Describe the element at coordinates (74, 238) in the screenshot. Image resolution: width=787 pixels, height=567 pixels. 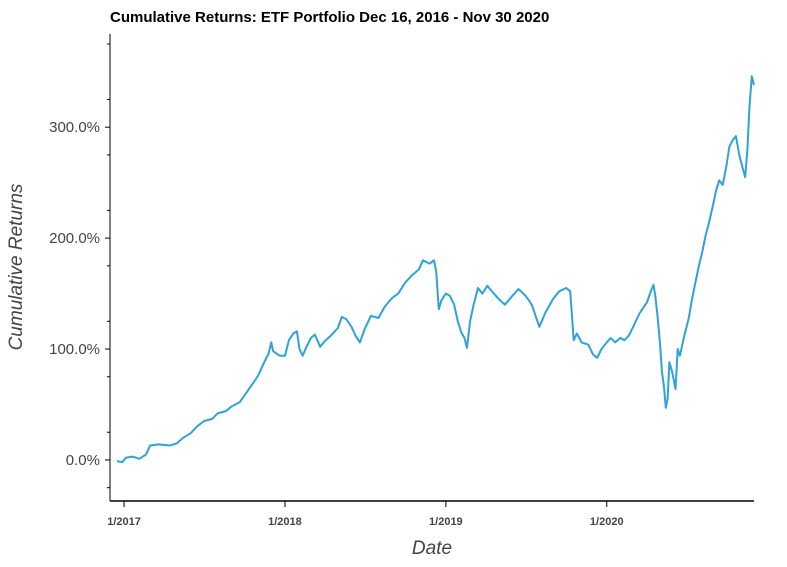
I see `y-tick-label: 200.0%` at that location.